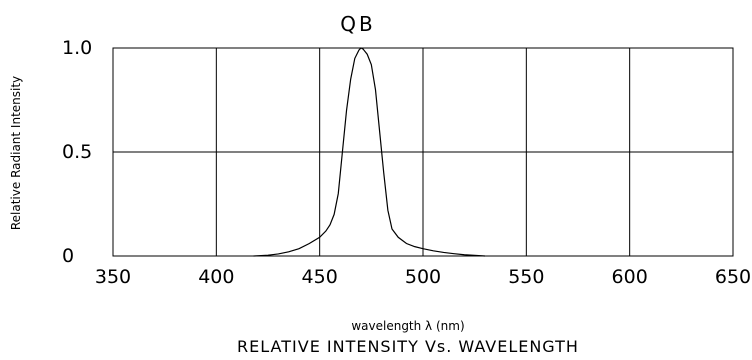  Describe the element at coordinates (407, 326) in the screenshot. I see `x-axis-label: wavelength λ (nm)` at that location.